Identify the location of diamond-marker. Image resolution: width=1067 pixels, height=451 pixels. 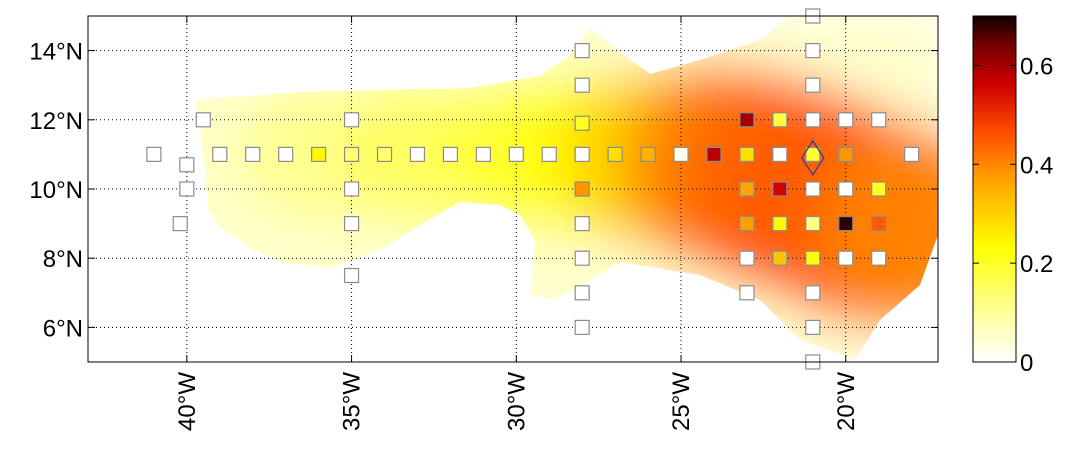
(813, 158).